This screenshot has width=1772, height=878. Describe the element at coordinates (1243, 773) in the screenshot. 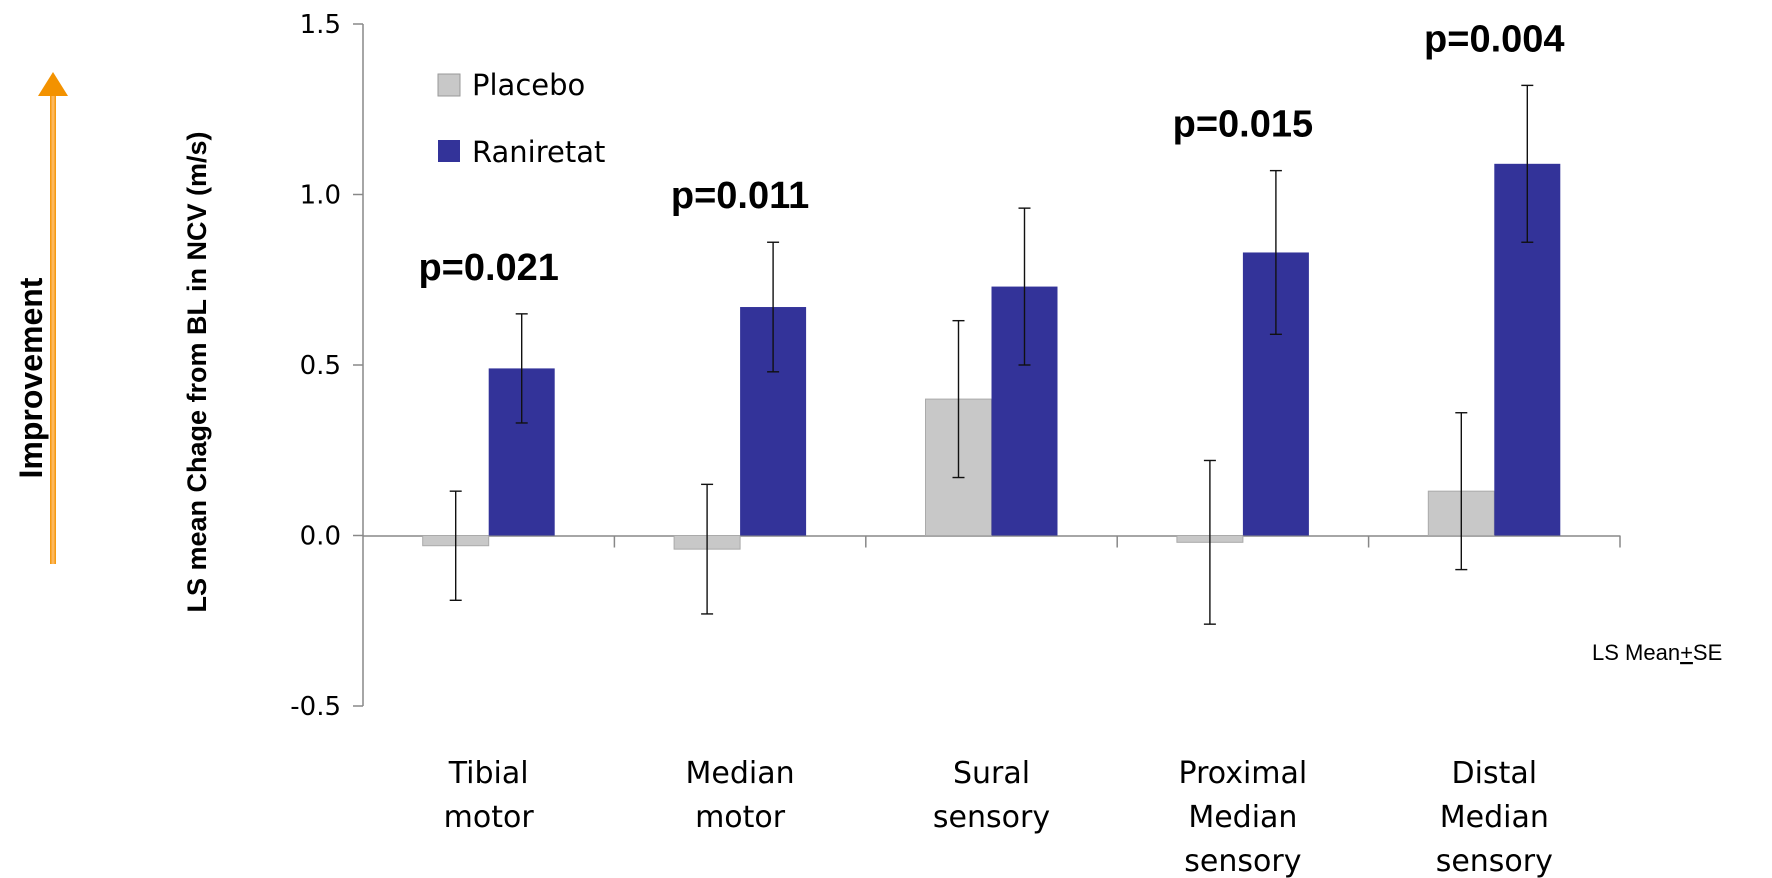

I see `x-category-label: Proximal` at that location.